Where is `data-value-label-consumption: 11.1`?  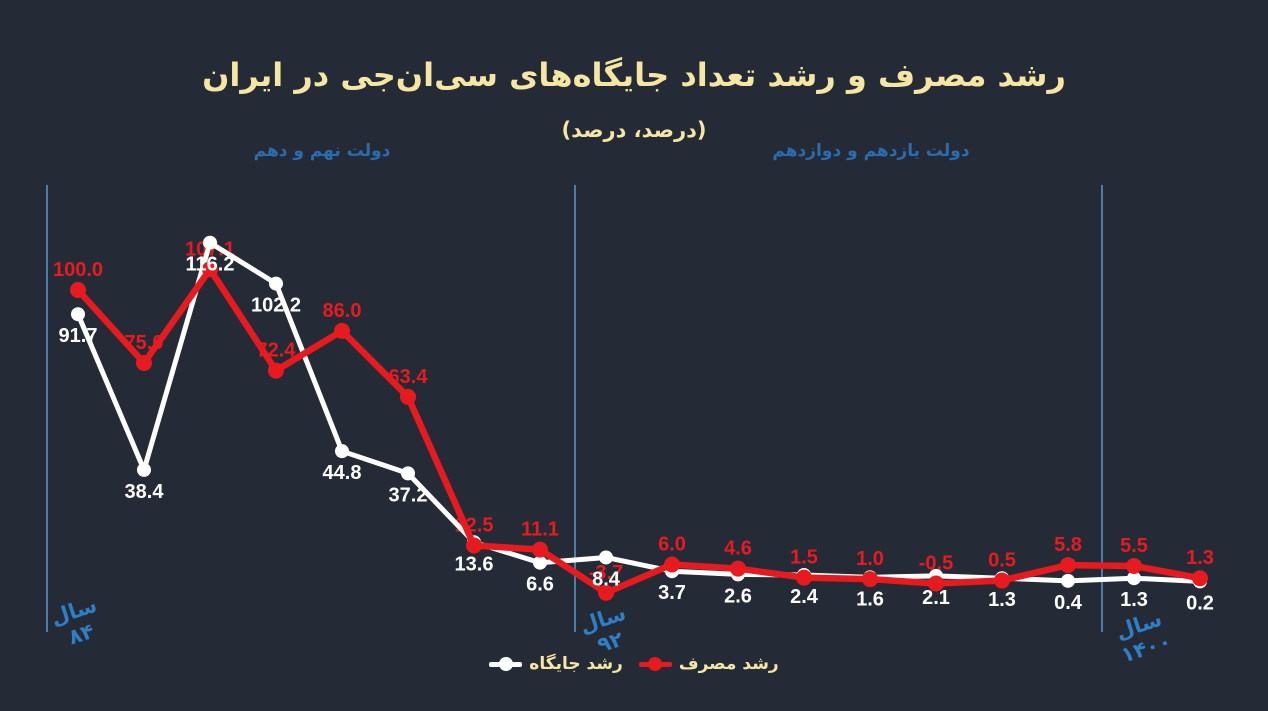 data-value-label-consumption: 11.1 is located at coordinates (540, 530).